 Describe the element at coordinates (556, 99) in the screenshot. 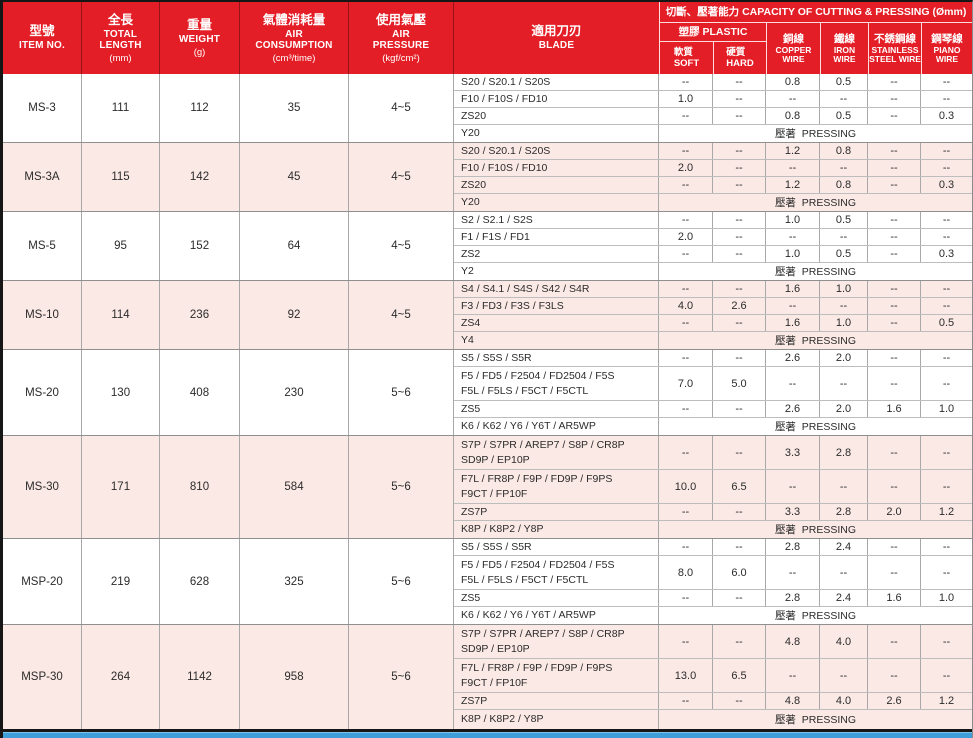

I see `blade-cell: F10 / F10S / FD10` at that location.